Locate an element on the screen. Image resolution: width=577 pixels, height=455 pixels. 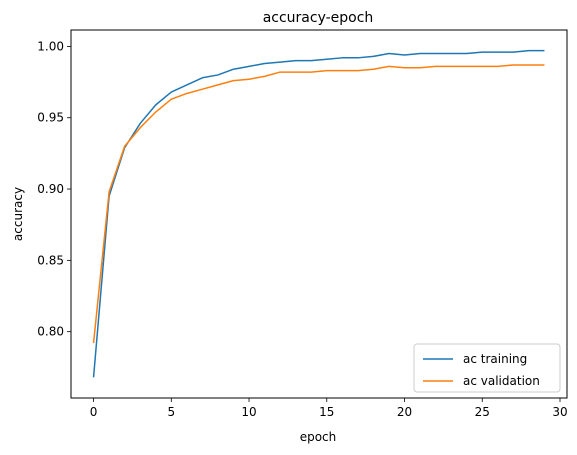
y-axis: 0.80 0.85 0.90 0.95 1.00 is located at coordinates (54, 189).